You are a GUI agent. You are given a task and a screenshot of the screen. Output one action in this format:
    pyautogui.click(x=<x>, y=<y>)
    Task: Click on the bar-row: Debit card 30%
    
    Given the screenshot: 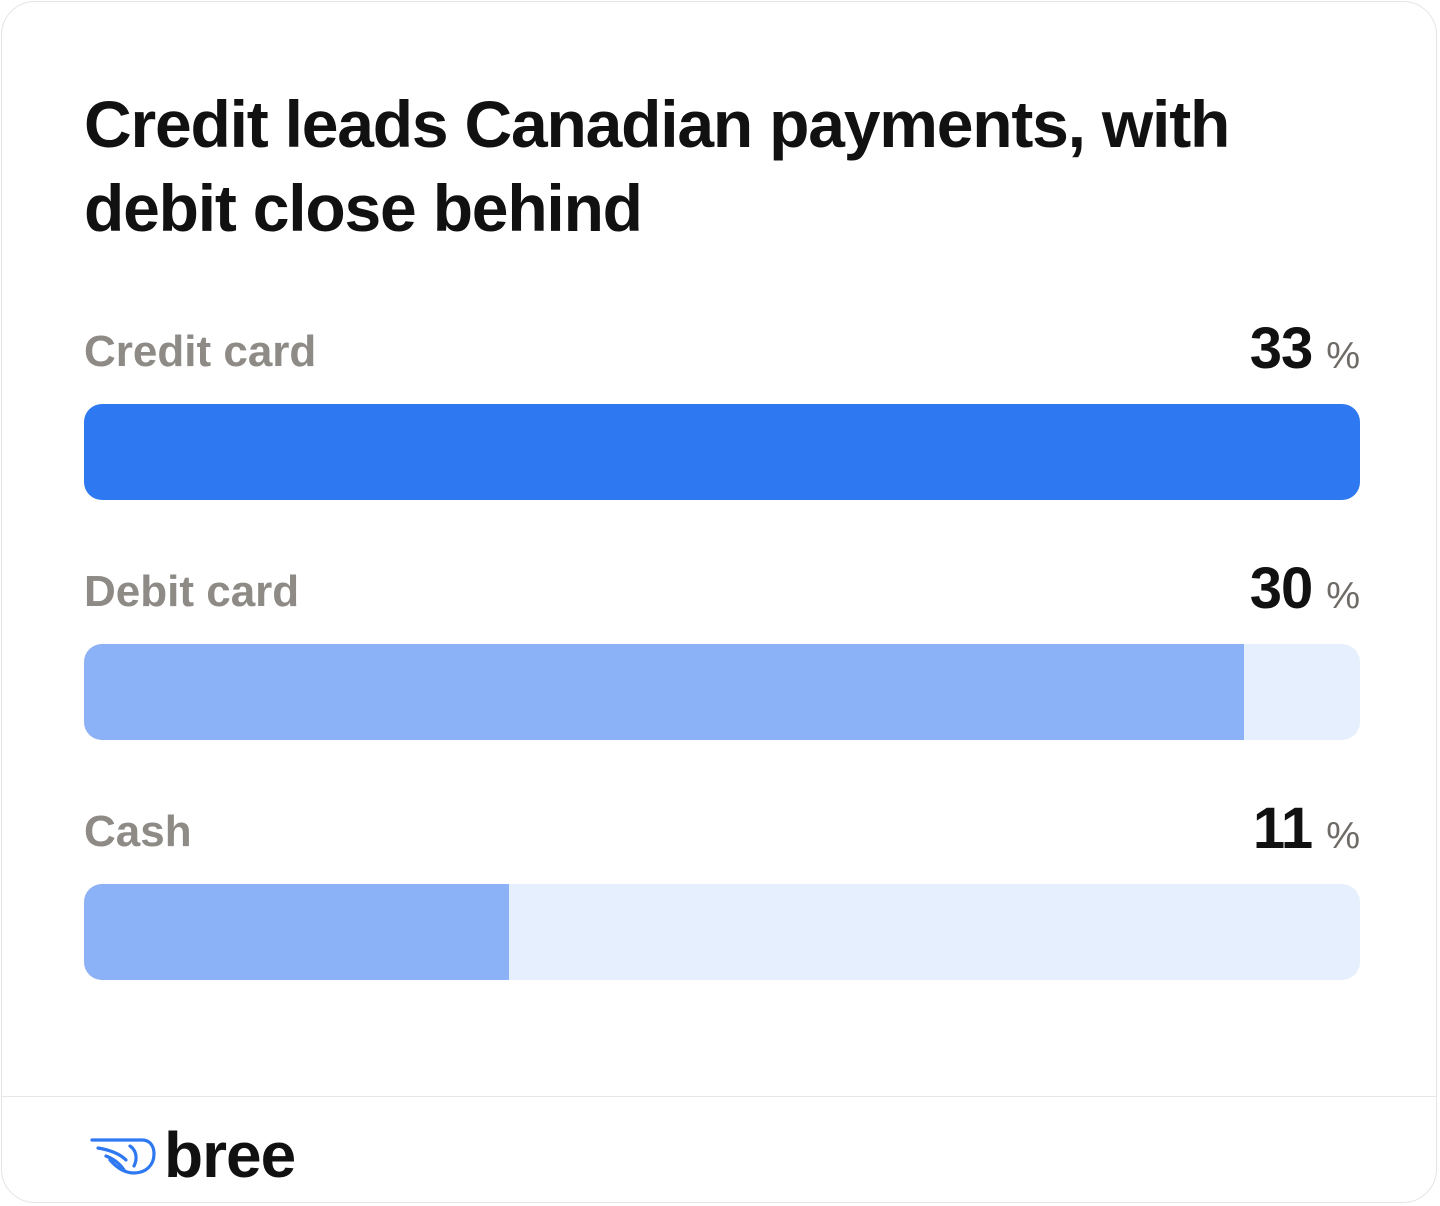 What is the action you would take?
    pyautogui.click(x=722, y=650)
    